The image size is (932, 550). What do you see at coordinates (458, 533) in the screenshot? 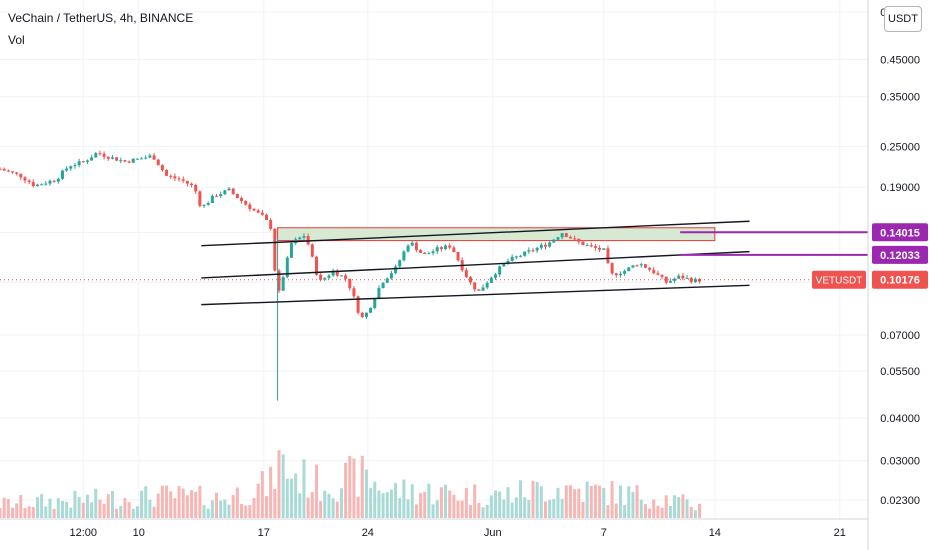
I see `time-axis: 12:00 10 17 24 Jun 7 14 21` at bounding box center [458, 533].